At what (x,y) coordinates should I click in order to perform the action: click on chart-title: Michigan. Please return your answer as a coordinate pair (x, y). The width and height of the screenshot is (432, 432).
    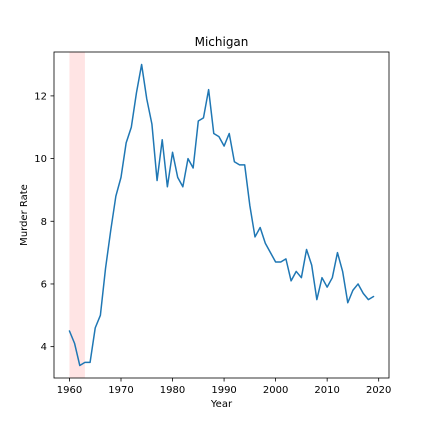
    Looking at the image, I should click on (222, 42).